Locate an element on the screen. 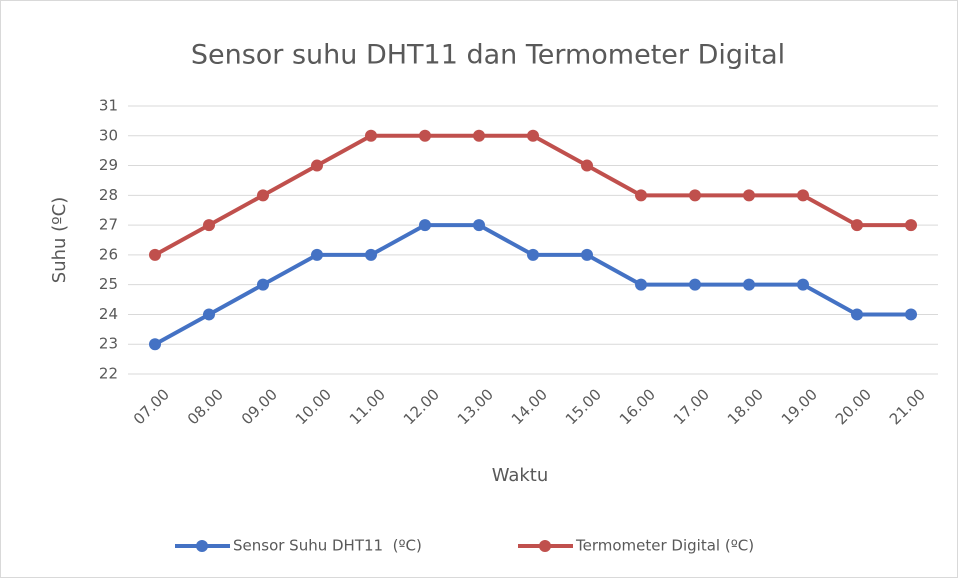 The image size is (958, 578). y-tick-label: 27 is located at coordinates (108, 225).